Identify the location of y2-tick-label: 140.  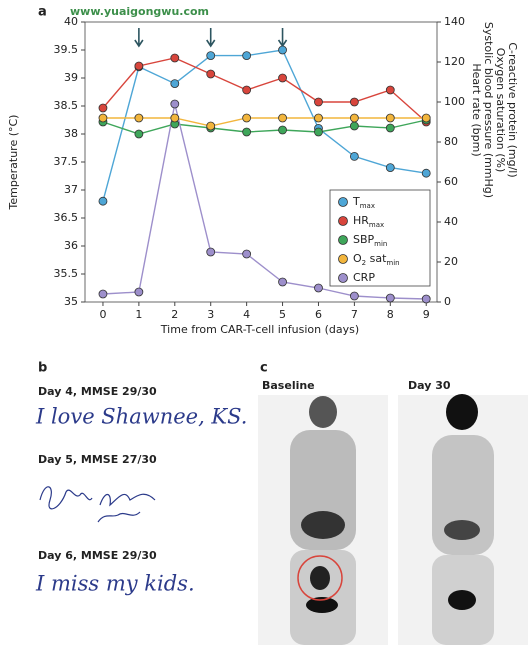
(454, 21).